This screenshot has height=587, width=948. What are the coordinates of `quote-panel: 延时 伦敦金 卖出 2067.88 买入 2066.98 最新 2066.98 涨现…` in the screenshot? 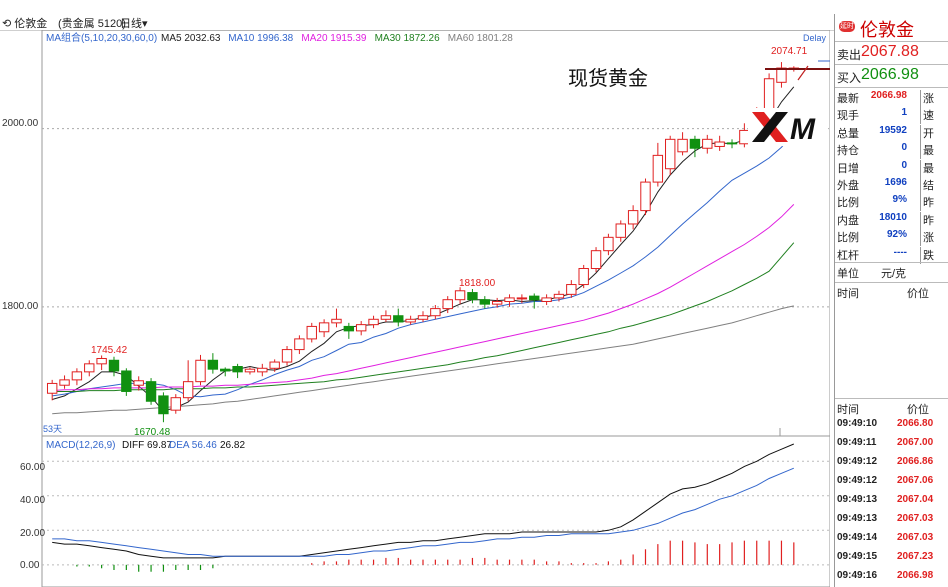 It's located at (891, 300).